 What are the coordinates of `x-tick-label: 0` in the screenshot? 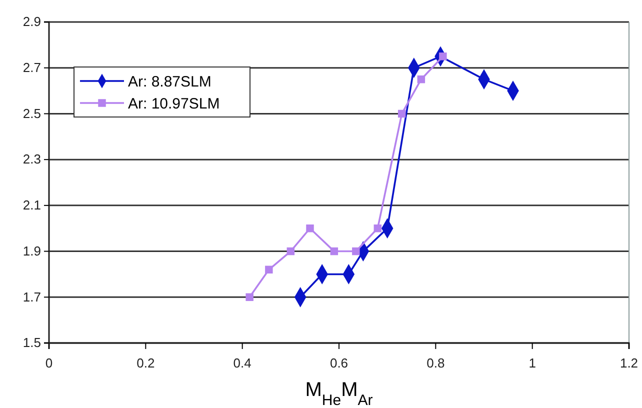 It's located at (49, 363).